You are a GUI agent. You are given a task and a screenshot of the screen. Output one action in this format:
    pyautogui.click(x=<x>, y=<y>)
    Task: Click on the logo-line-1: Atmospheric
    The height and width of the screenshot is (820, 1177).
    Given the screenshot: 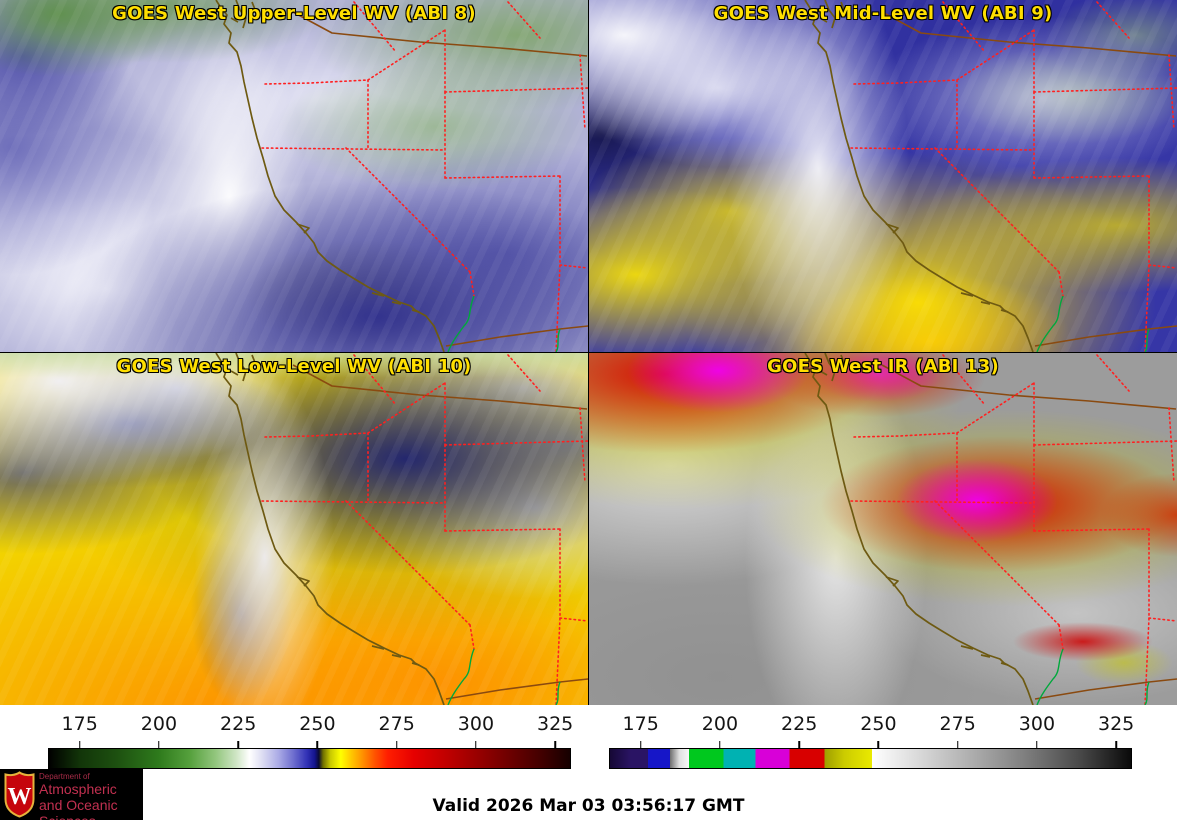 What is the action you would take?
    pyautogui.click(x=78, y=789)
    